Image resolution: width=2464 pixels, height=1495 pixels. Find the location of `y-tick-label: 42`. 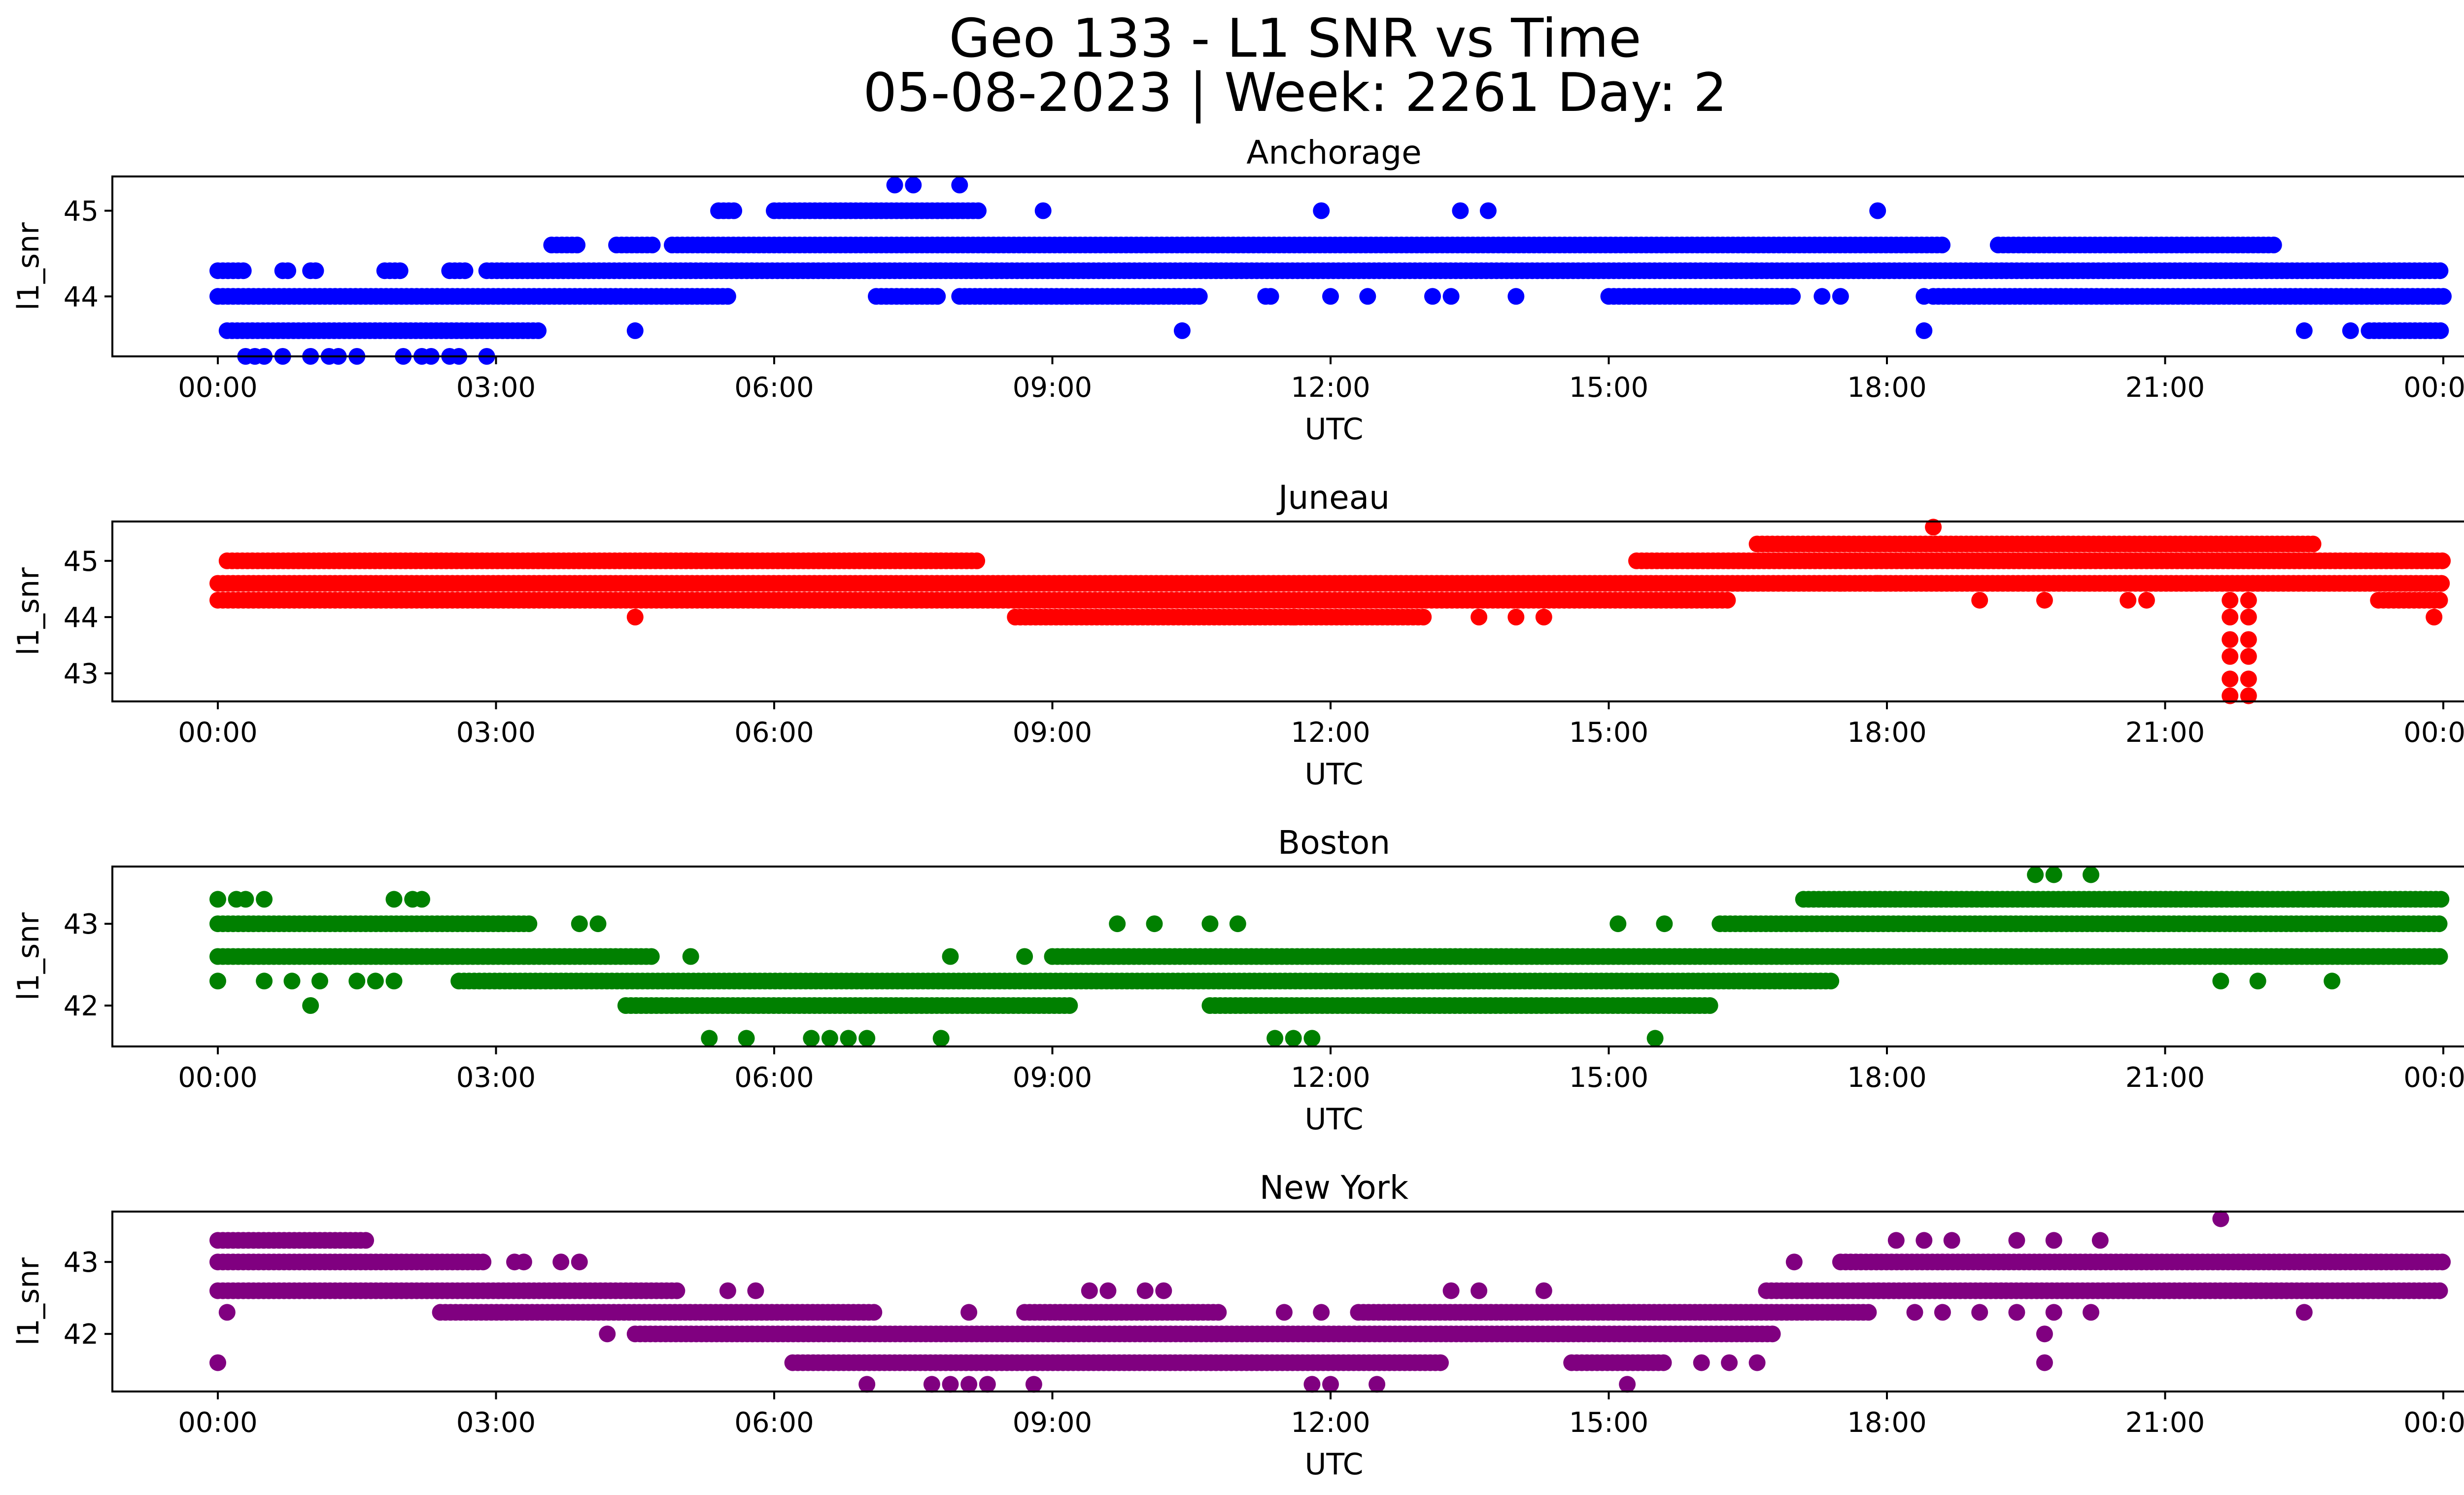

y-tick-label: 42 is located at coordinates (81, 1006).